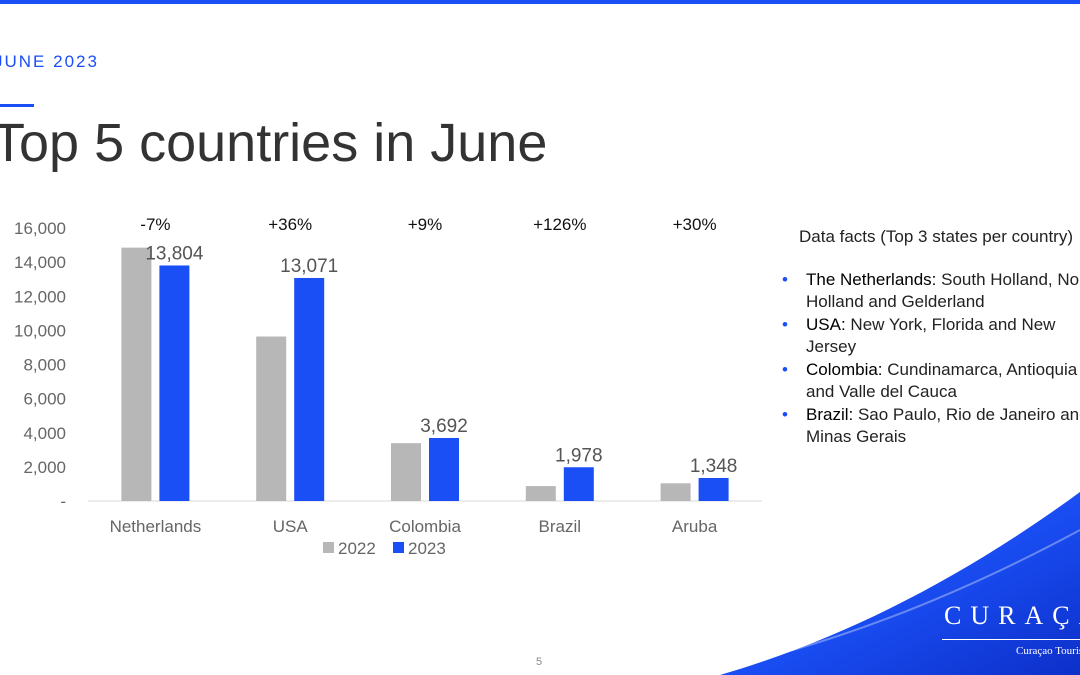 The height and width of the screenshot is (675, 1080). What do you see at coordinates (274, 143) in the screenshot?
I see `page-title: Top 5 countries in June` at bounding box center [274, 143].